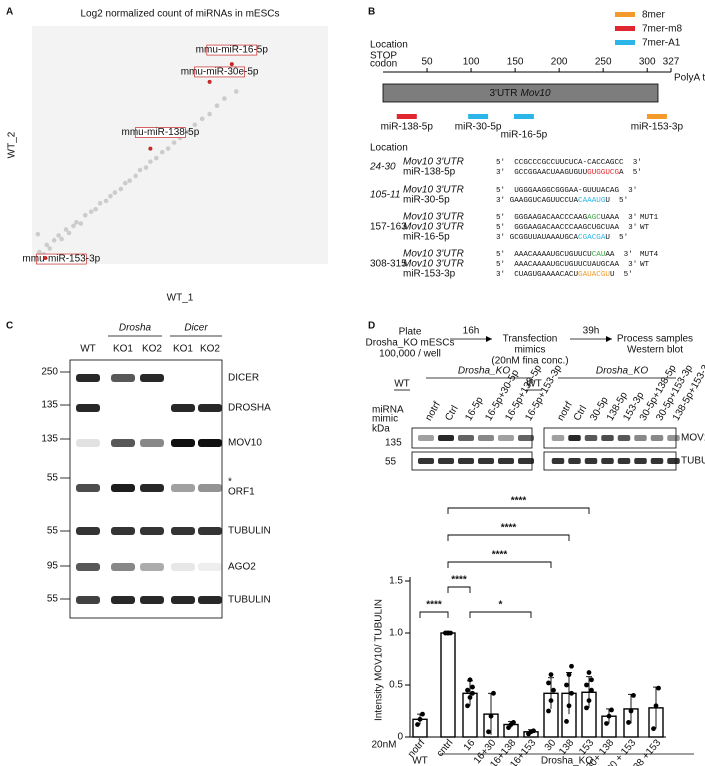  What do you see at coordinates (410, 354) in the screenshot?
I see `flow-step: 100,000 / well` at bounding box center [410, 354].